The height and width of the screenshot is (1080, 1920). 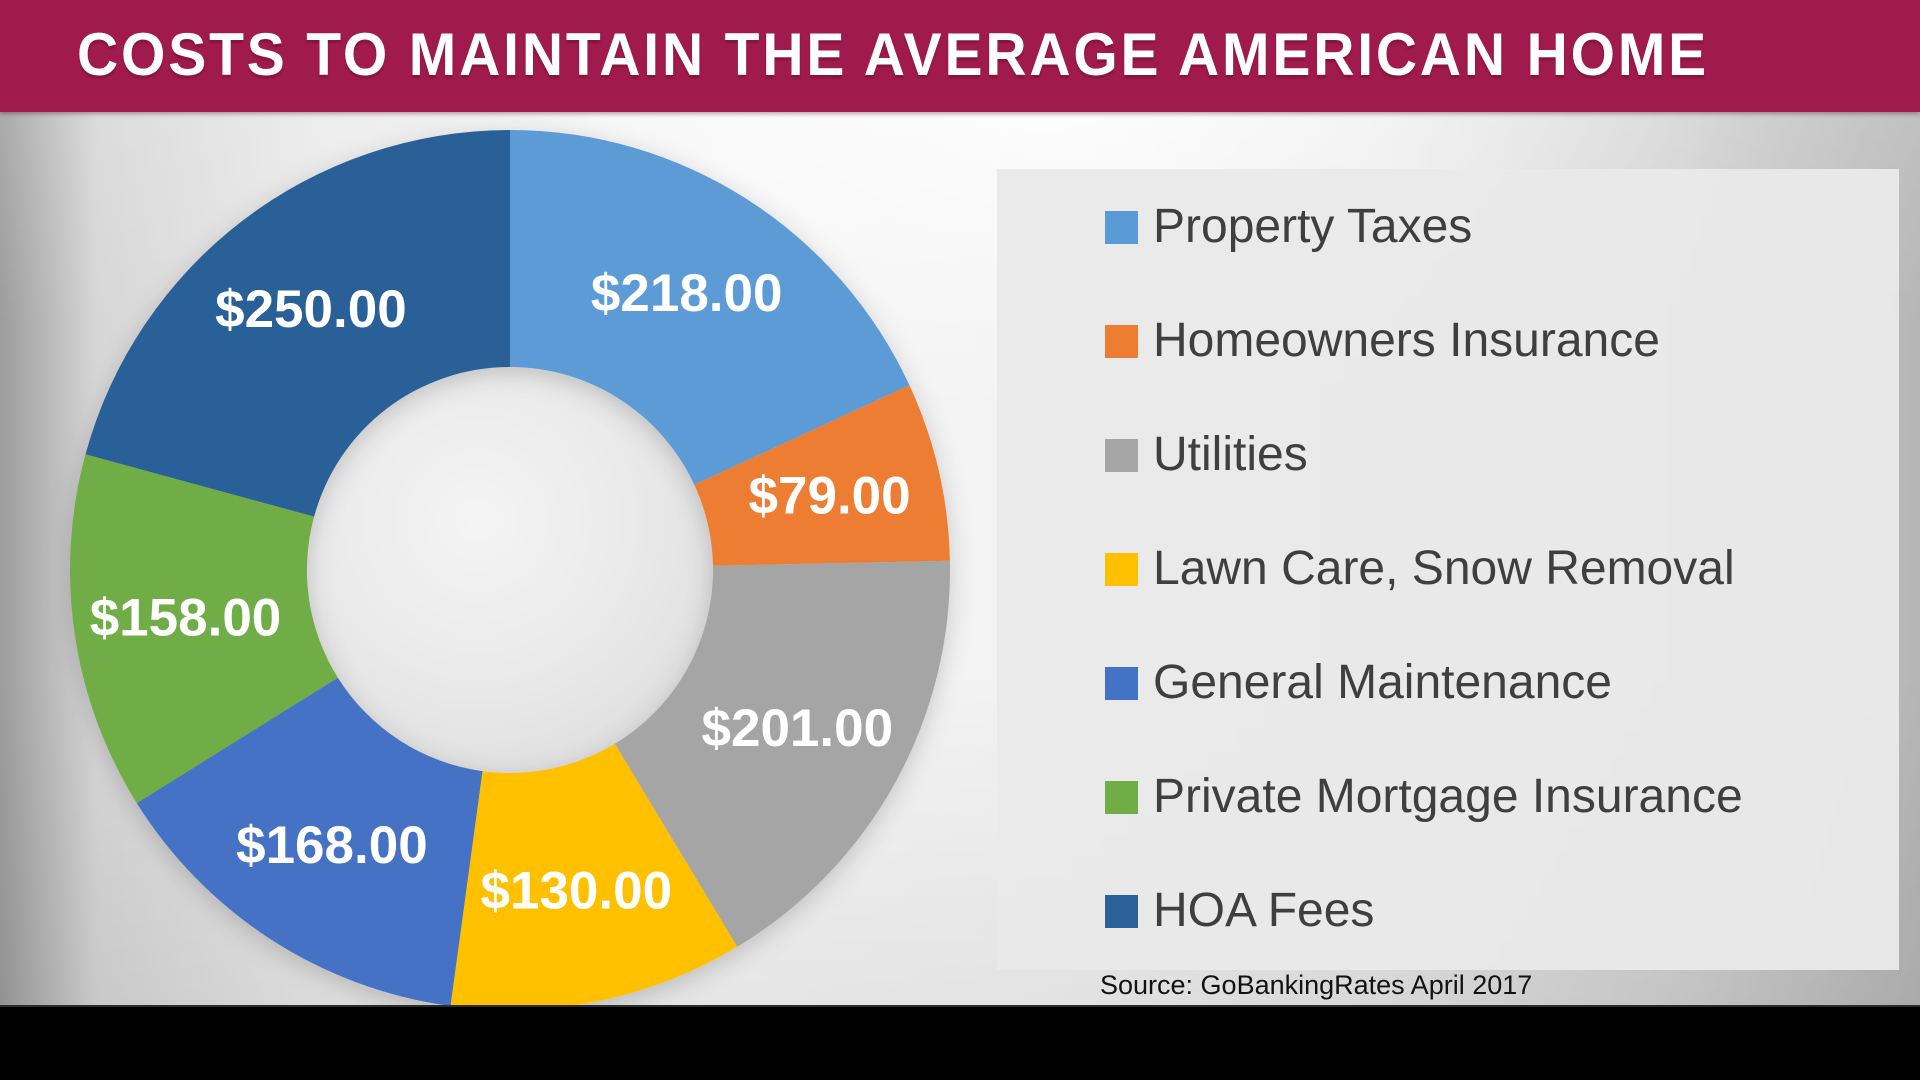 I want to click on legend-item-property-taxes: Property Taxes, so click(x=1492, y=227).